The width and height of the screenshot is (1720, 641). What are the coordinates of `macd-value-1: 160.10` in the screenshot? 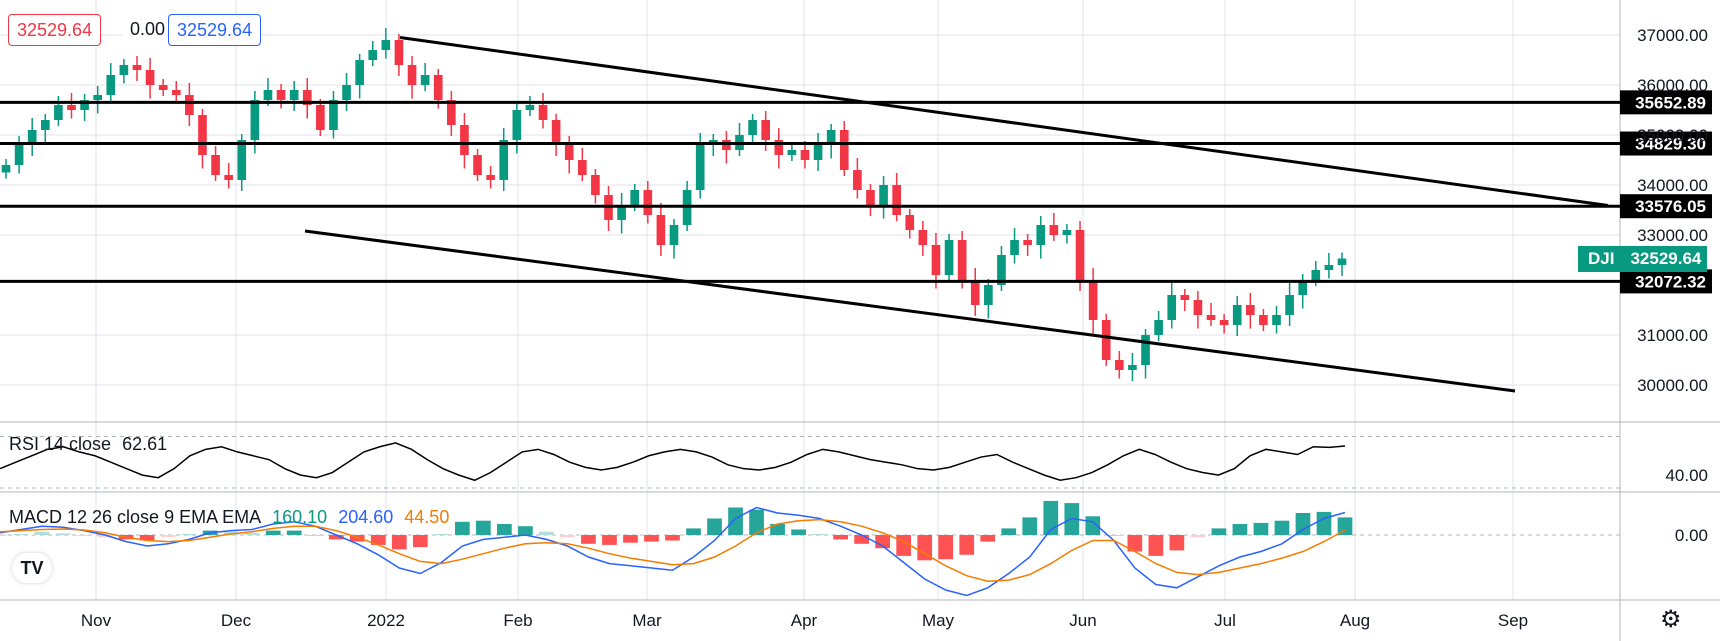 It's located at (300, 517).